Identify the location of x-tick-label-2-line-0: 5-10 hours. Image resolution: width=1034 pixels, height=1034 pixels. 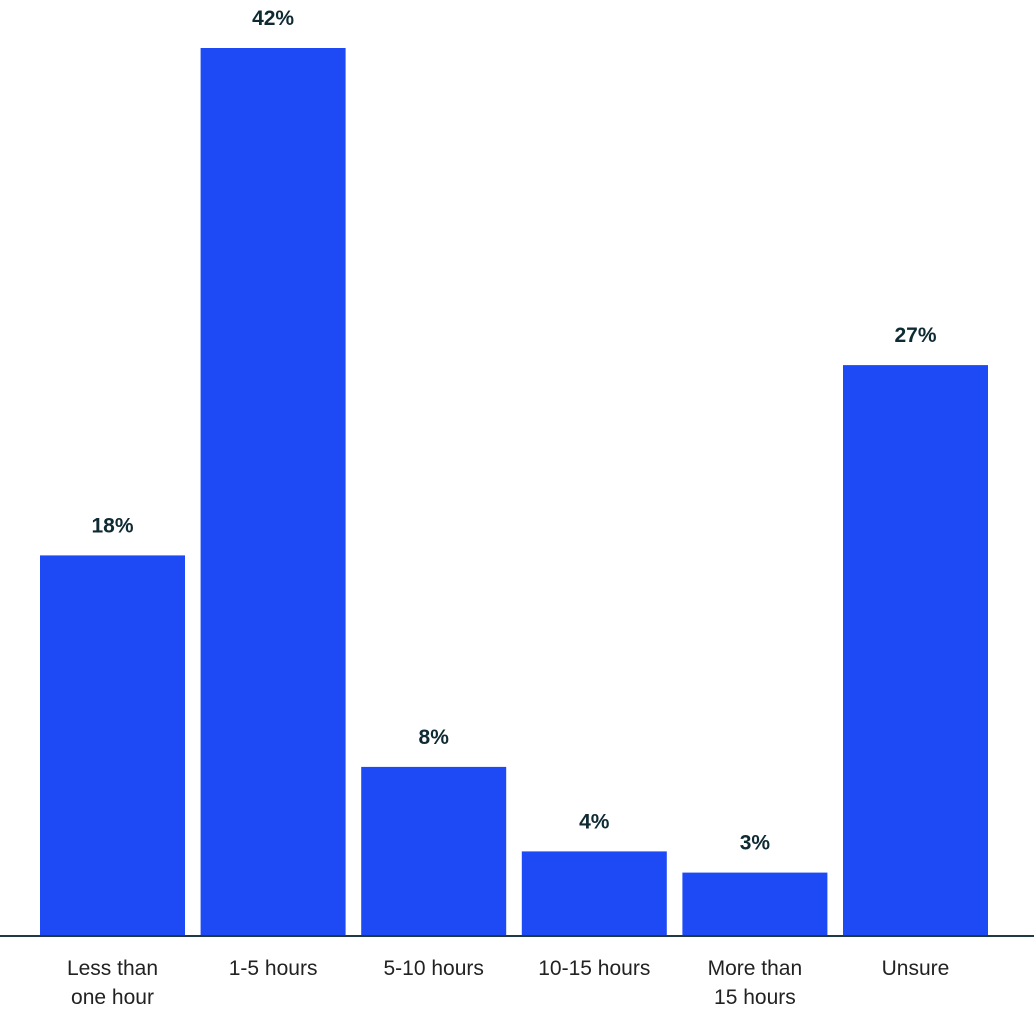
(433, 968).